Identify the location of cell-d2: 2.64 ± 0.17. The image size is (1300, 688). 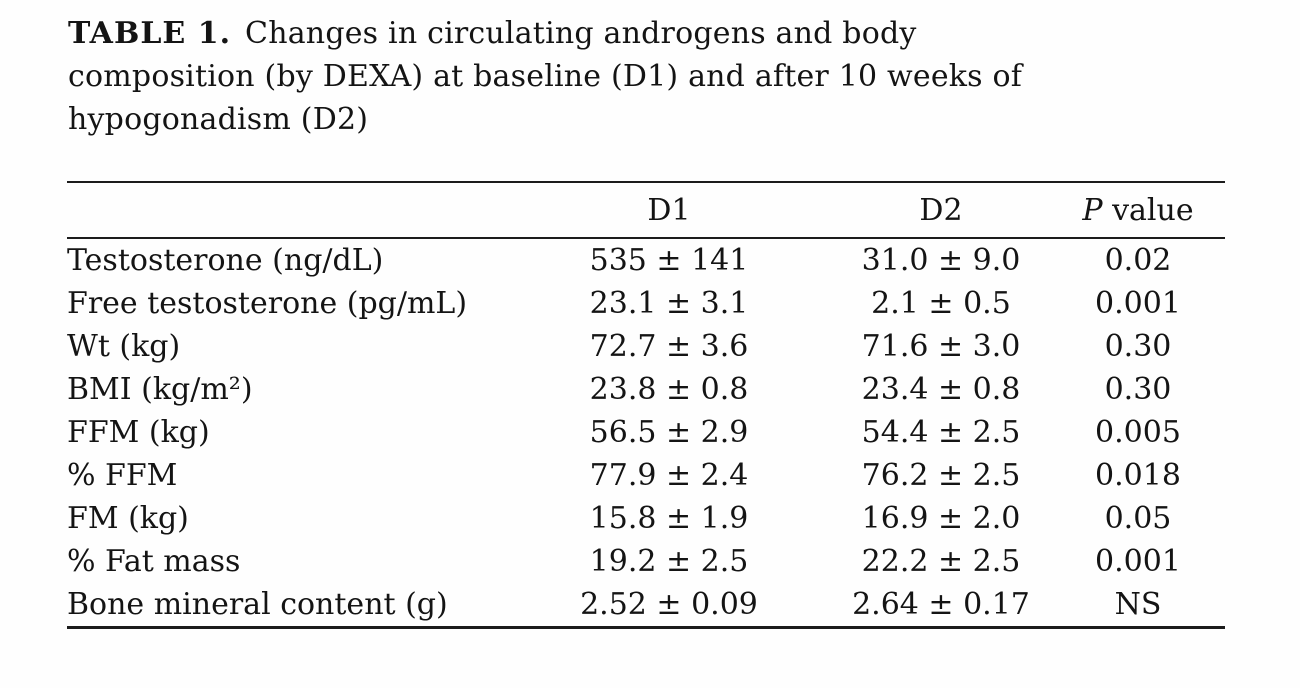
(941, 604).